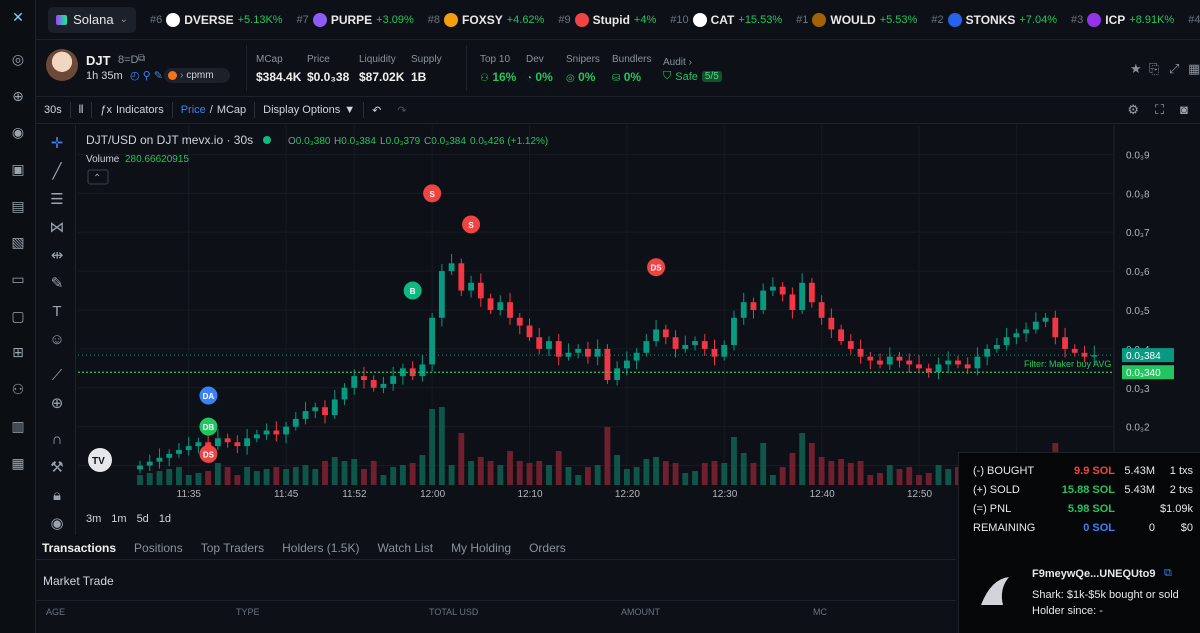  What do you see at coordinates (18, 352) in the screenshot?
I see `grid-icon: ⊞` at bounding box center [18, 352].